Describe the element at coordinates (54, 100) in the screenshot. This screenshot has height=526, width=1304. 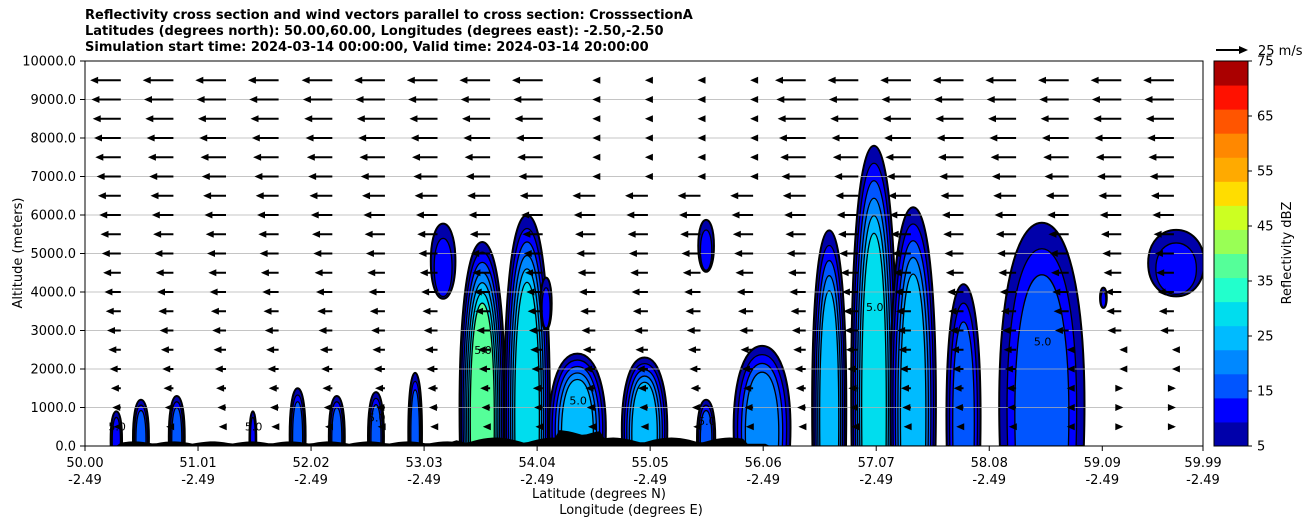
I see `y-tick-label: 9000.0` at that location.